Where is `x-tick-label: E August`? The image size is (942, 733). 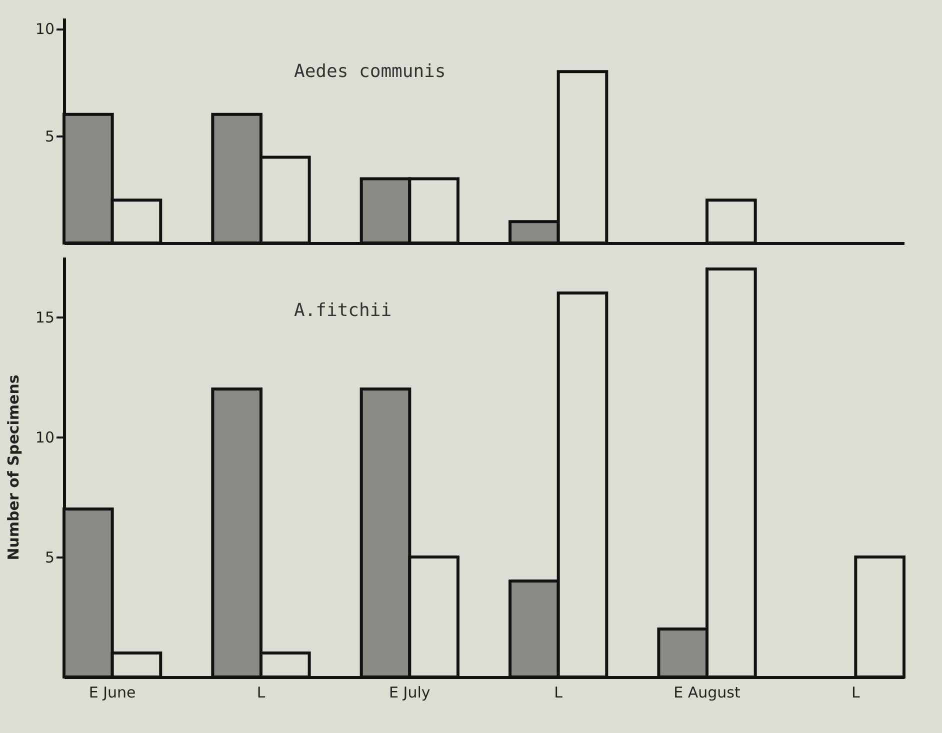
x-tick-label: E August is located at coordinates (707, 693).